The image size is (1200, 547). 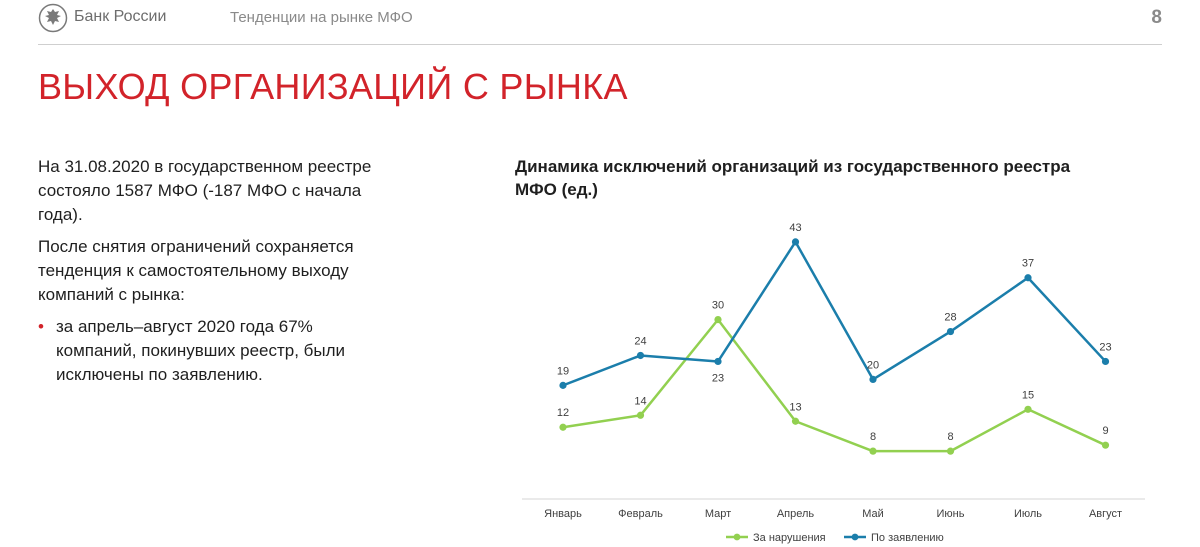 What do you see at coordinates (600, 23) in the screenshot?
I see `header: Банк России Тенденции на рынке МФО 8` at bounding box center [600, 23].